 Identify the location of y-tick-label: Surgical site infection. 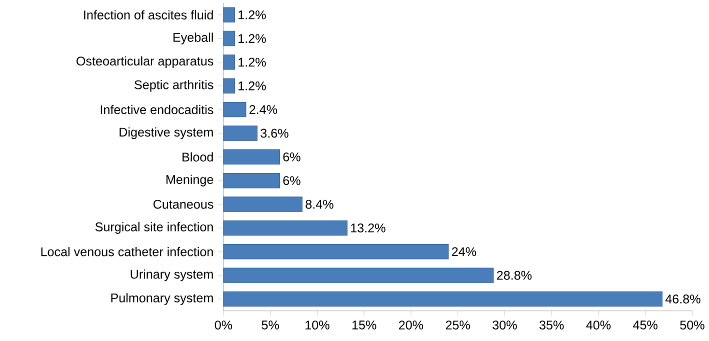
(154, 228).